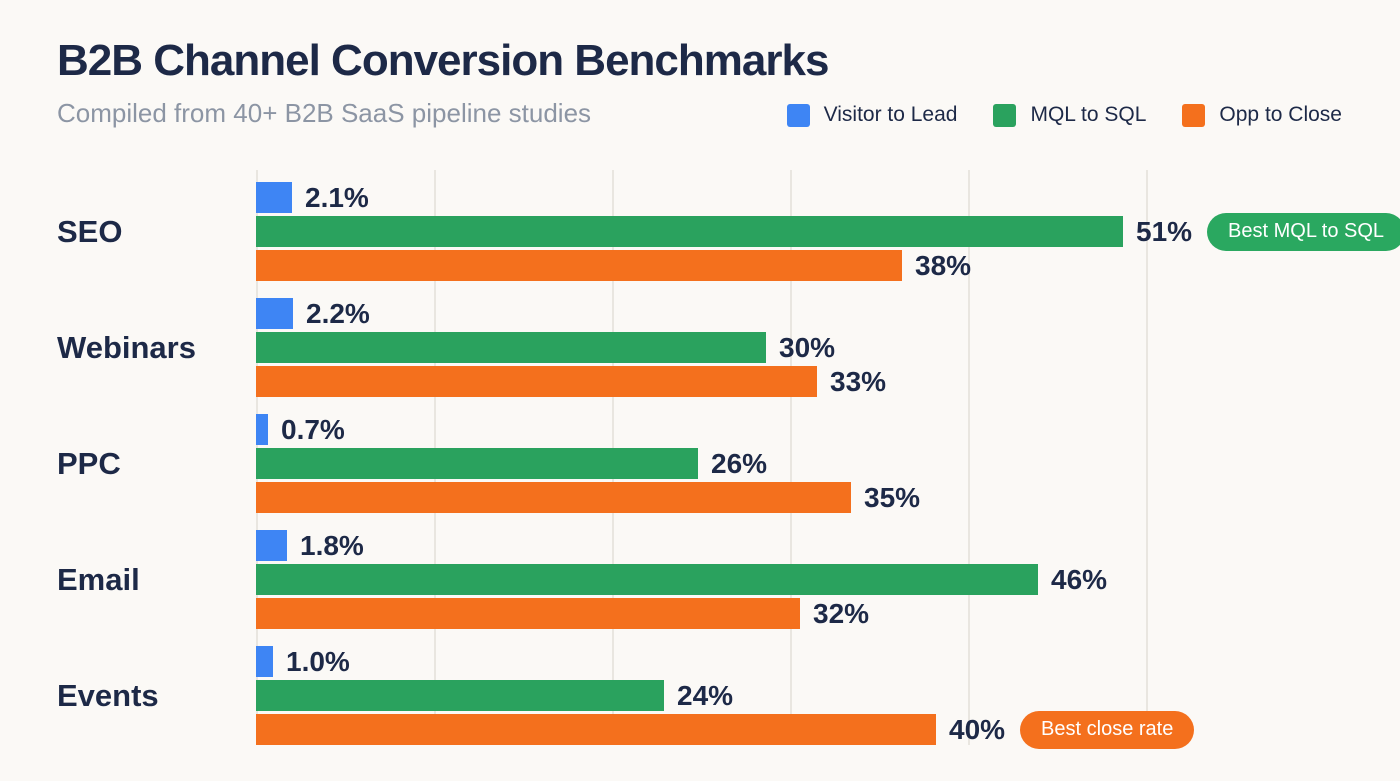  I want to click on bar-line-visitor-to-lead: 2.1%, so click(802, 197).